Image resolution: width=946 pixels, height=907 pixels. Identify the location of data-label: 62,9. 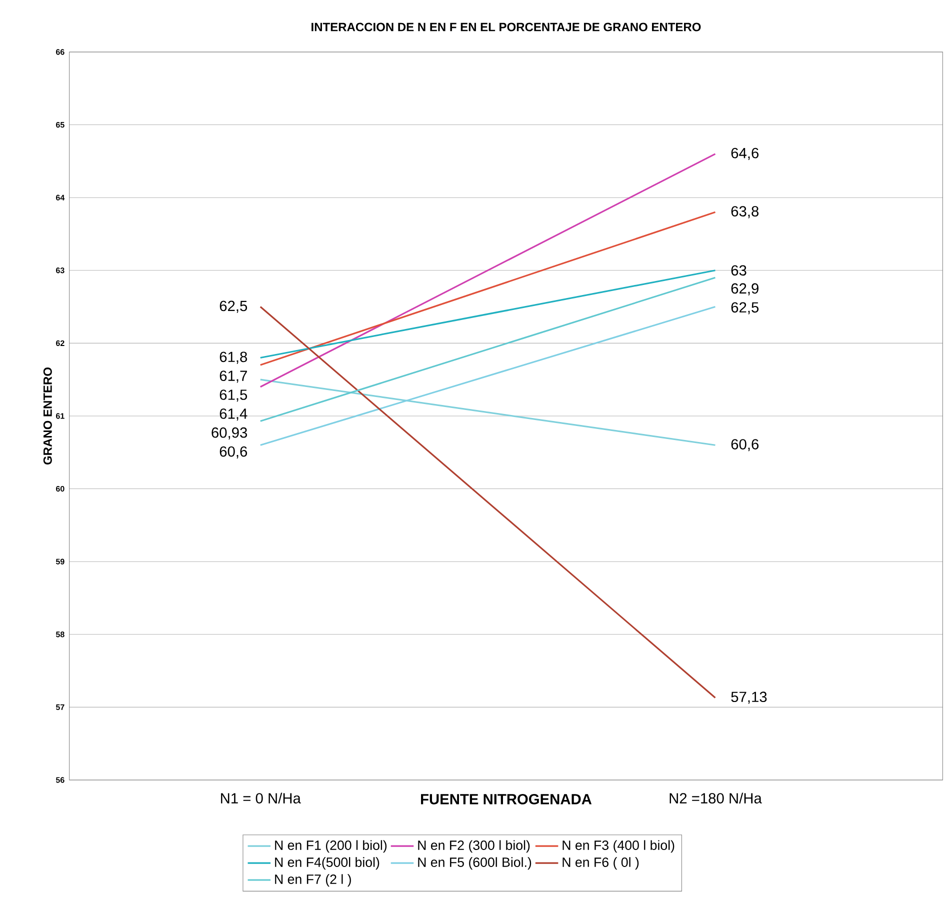
(744, 289).